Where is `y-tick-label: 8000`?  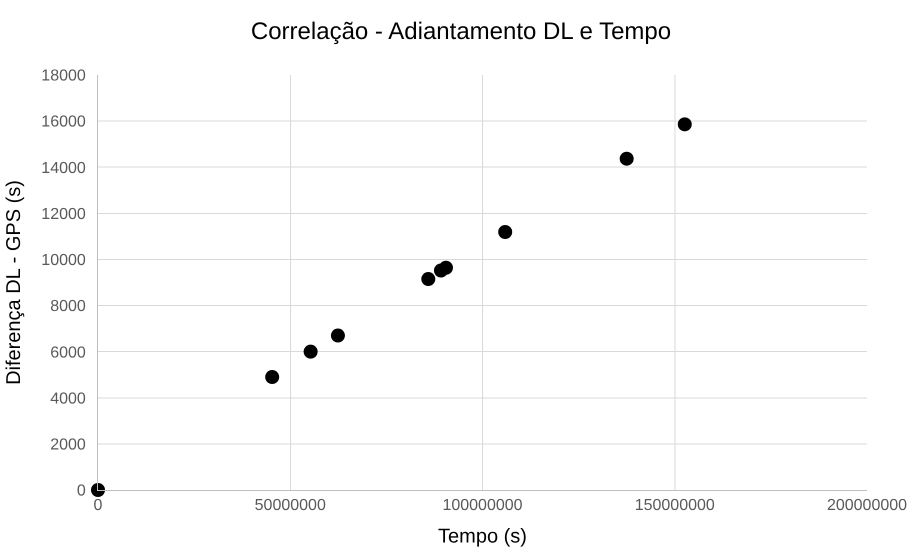 y-tick-label: 8000 is located at coordinates (68, 307).